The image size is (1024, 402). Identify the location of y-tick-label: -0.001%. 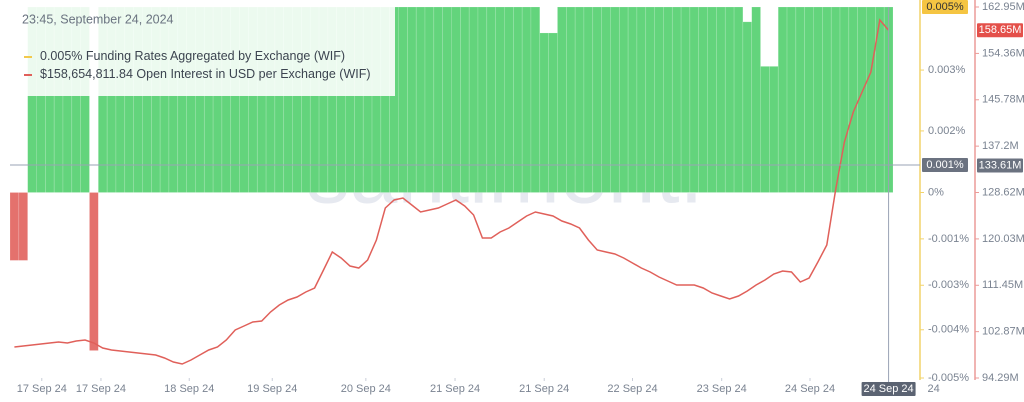
(948, 239).